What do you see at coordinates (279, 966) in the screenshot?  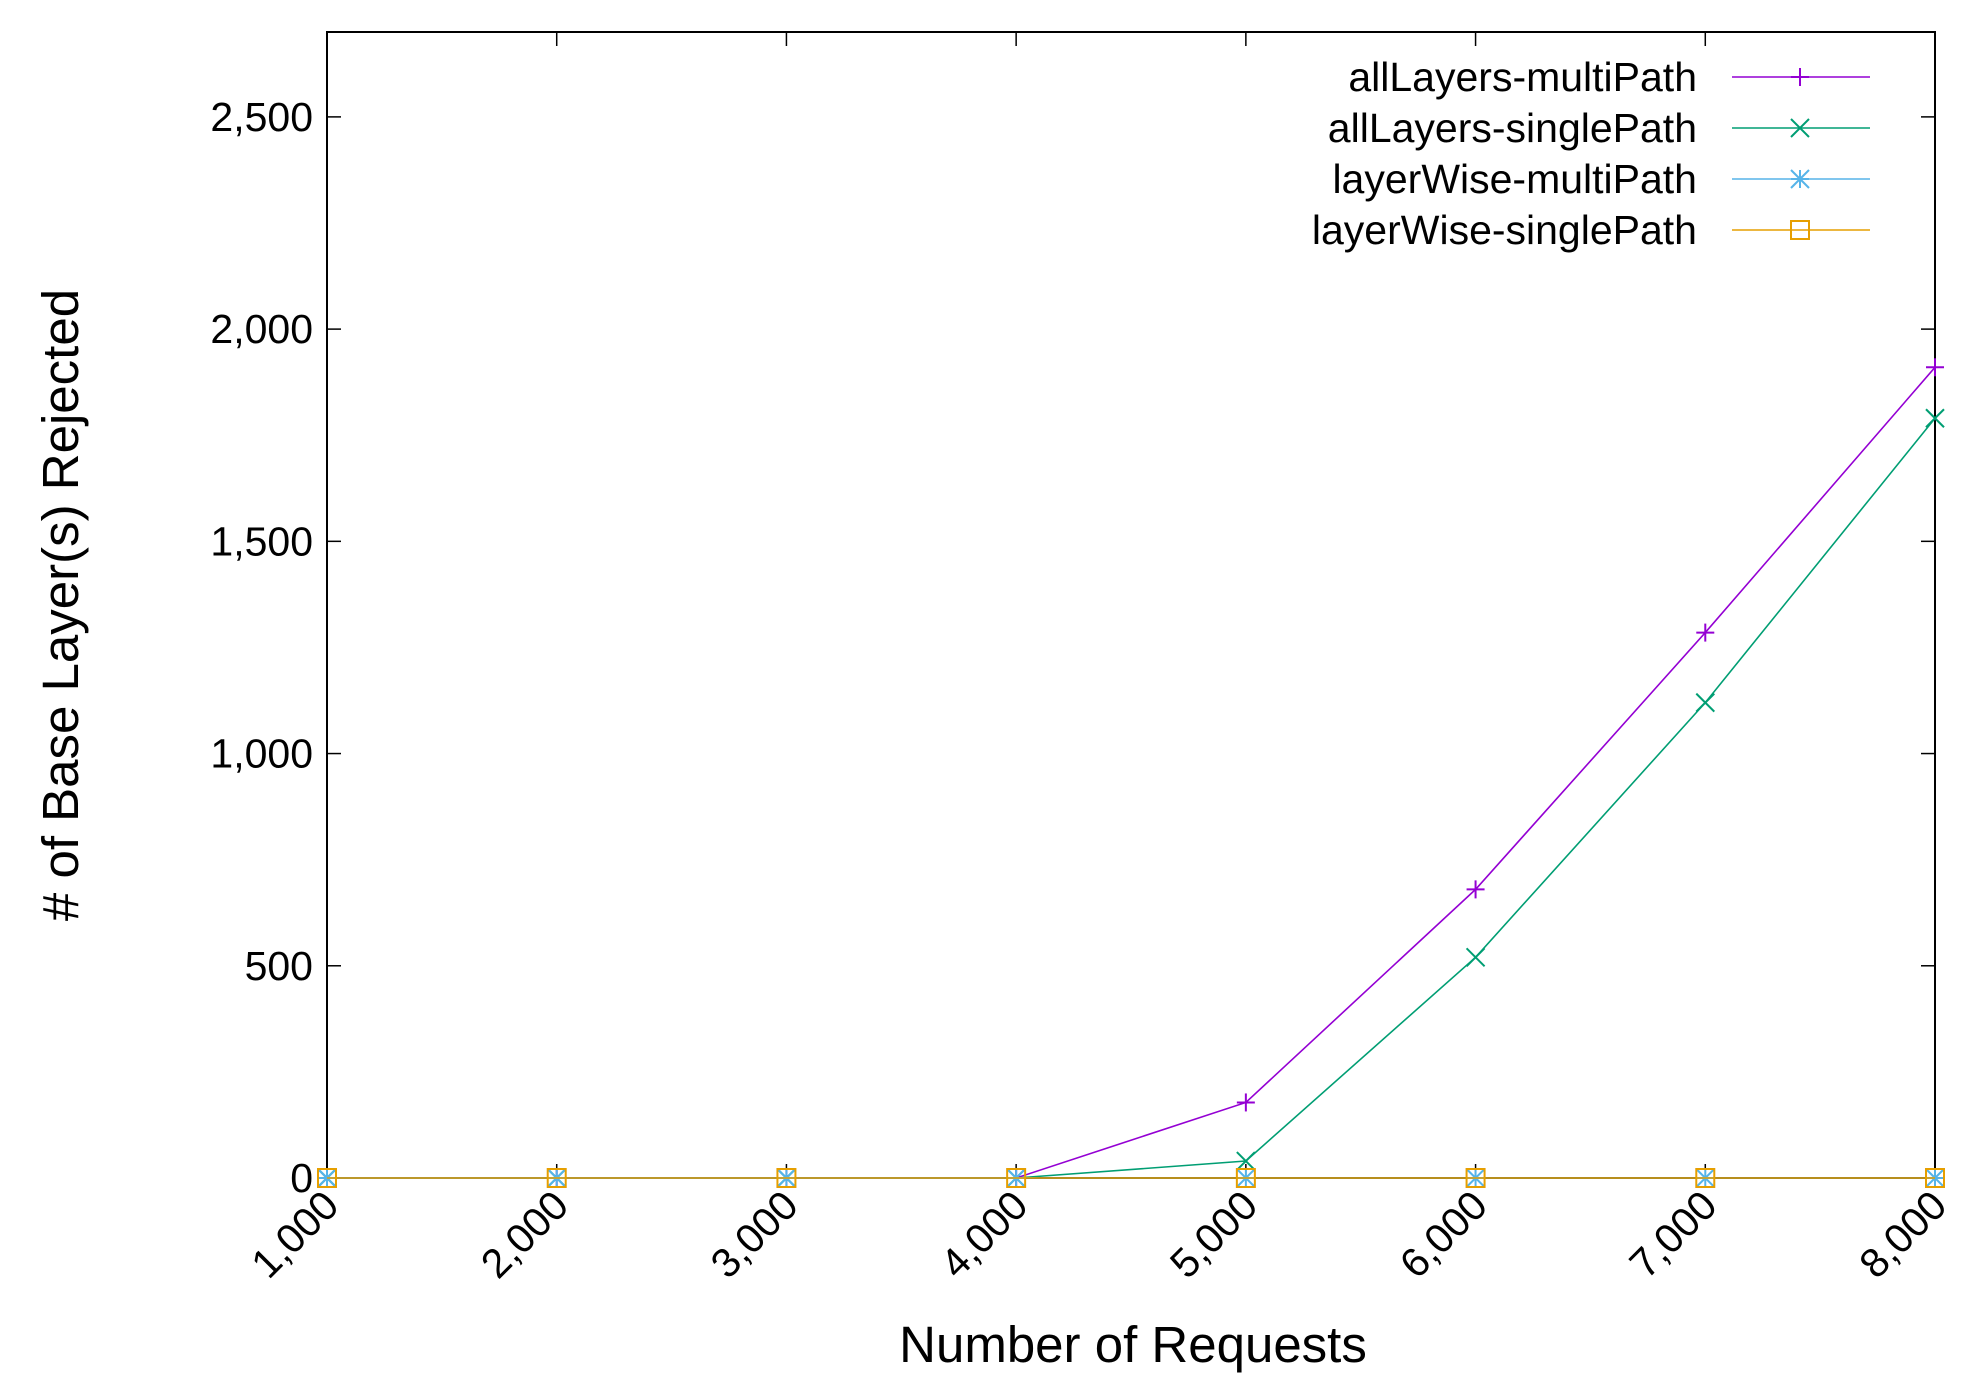 I see `y-tick-label: 500` at bounding box center [279, 966].